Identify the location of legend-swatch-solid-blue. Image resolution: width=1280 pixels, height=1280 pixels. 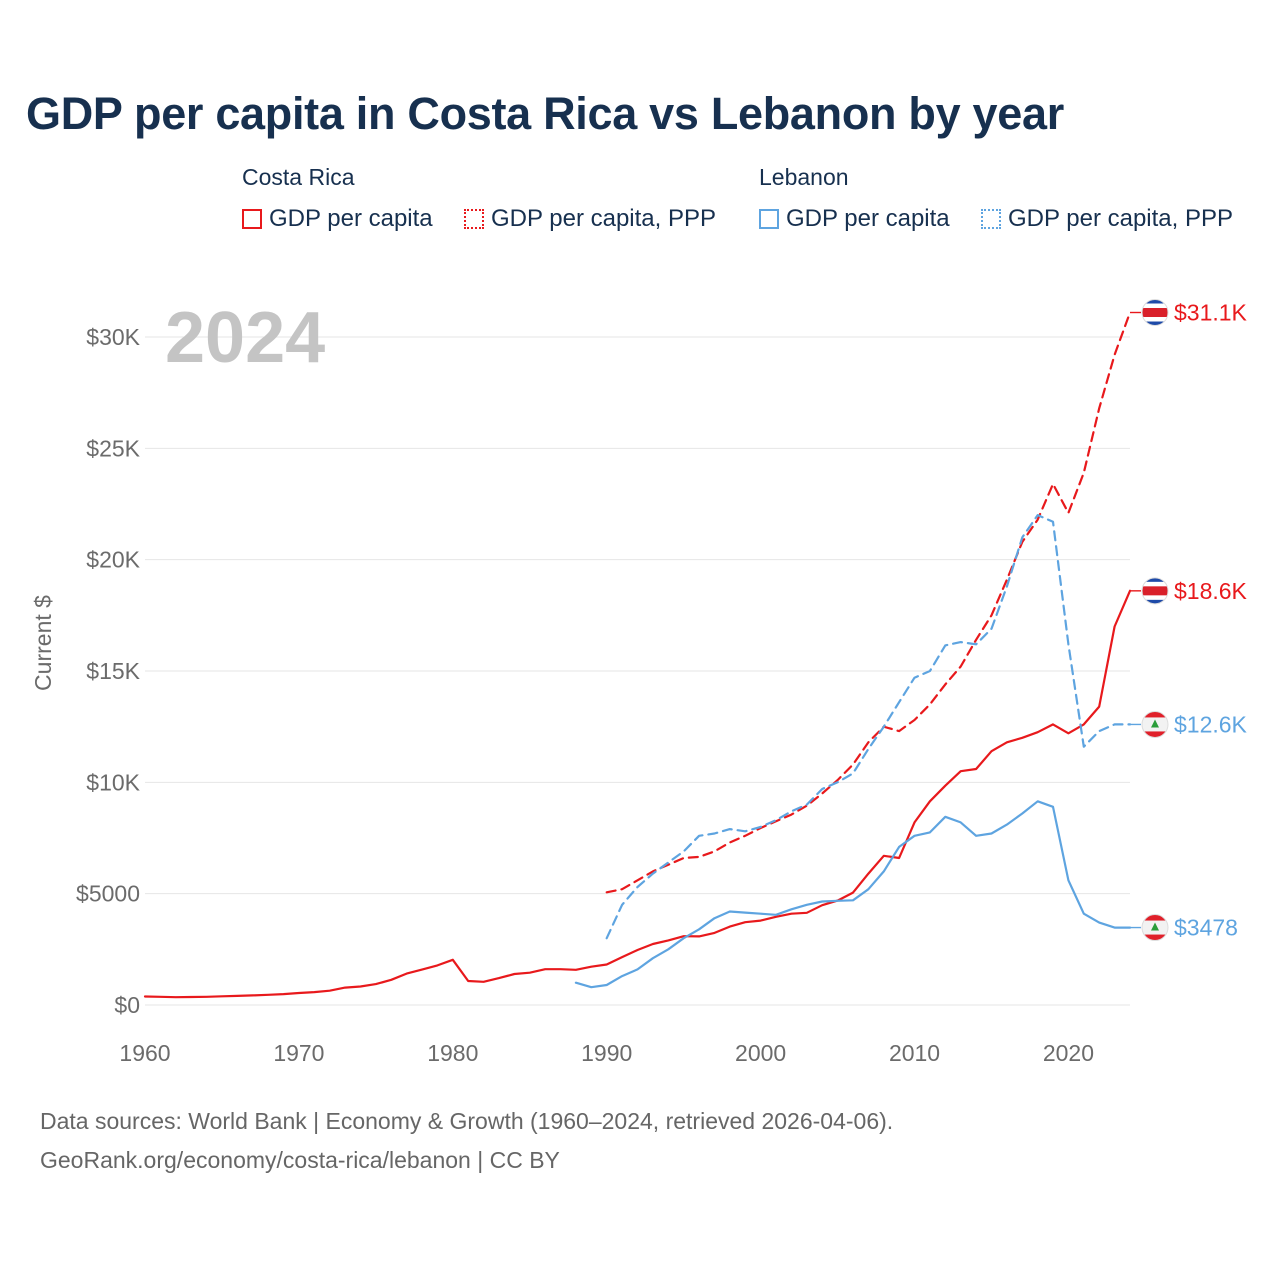
(769, 219).